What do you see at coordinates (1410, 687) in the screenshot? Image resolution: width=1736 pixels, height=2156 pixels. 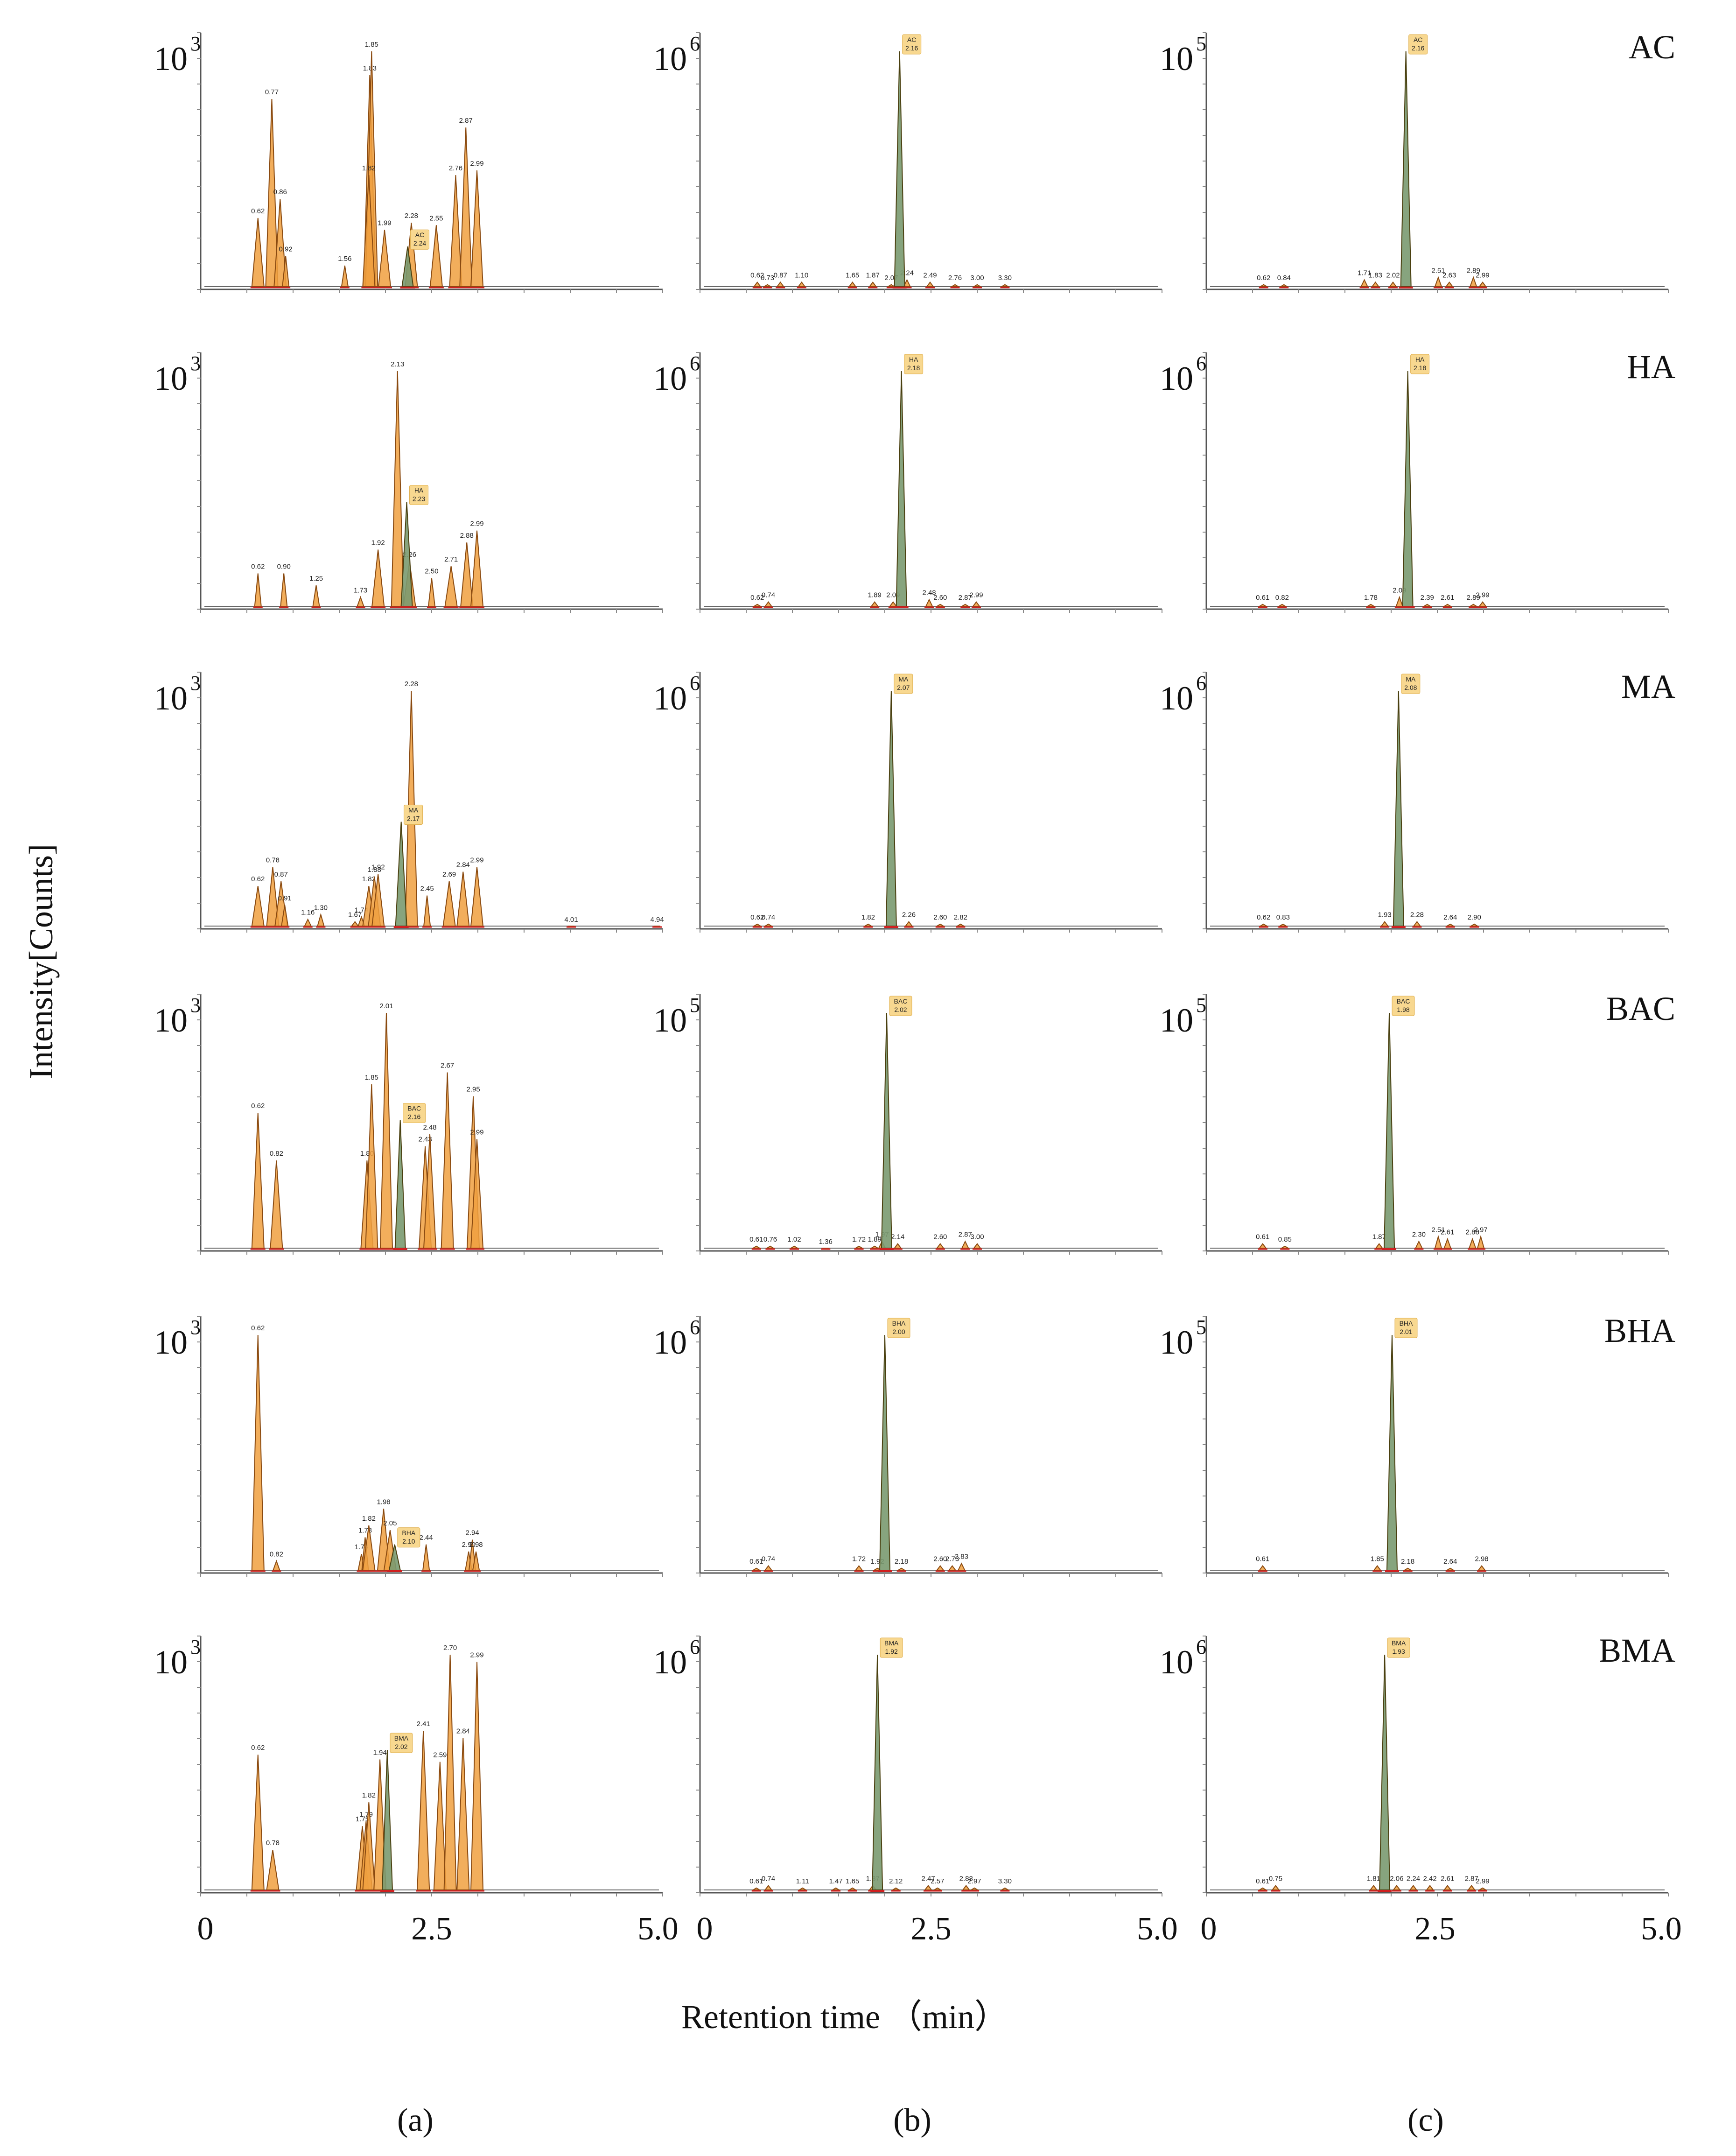 I see `target-label-rt: 2.08` at bounding box center [1410, 687].